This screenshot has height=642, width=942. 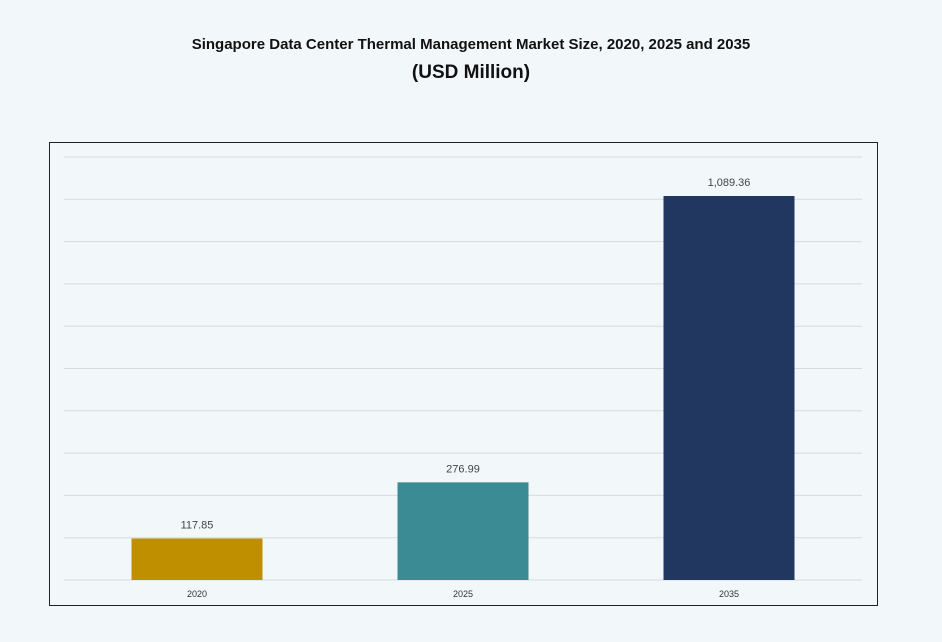 I want to click on bar-2020, so click(x=197, y=559).